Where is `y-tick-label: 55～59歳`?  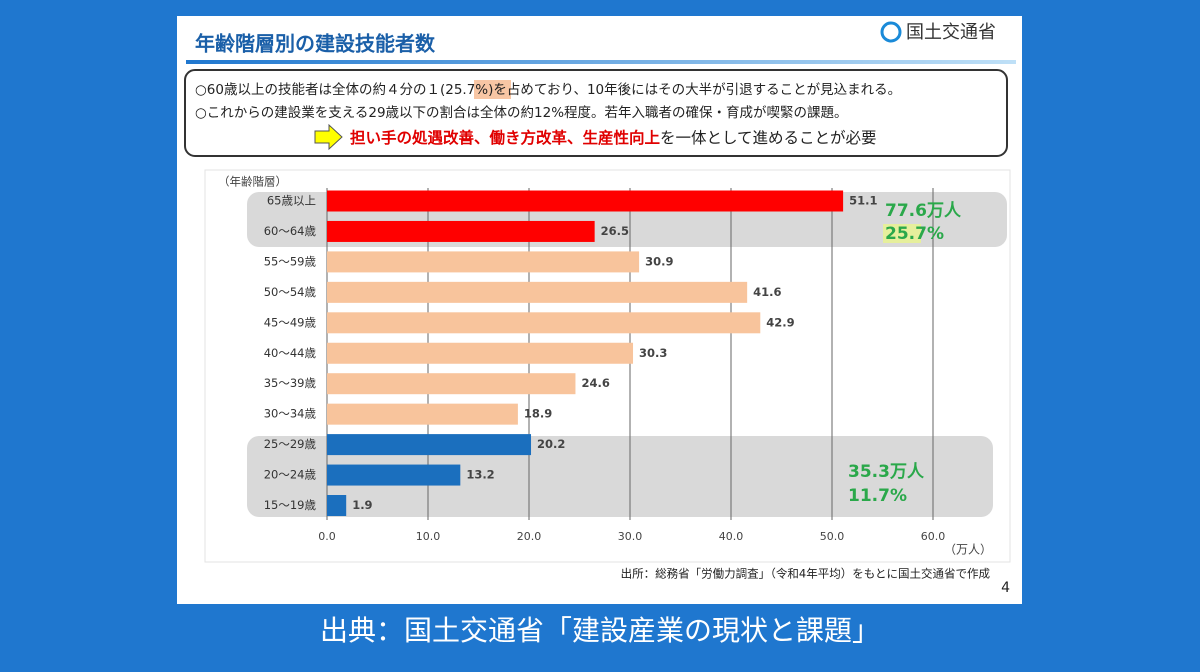
y-tick-label: 55～59歳 is located at coordinates (290, 261).